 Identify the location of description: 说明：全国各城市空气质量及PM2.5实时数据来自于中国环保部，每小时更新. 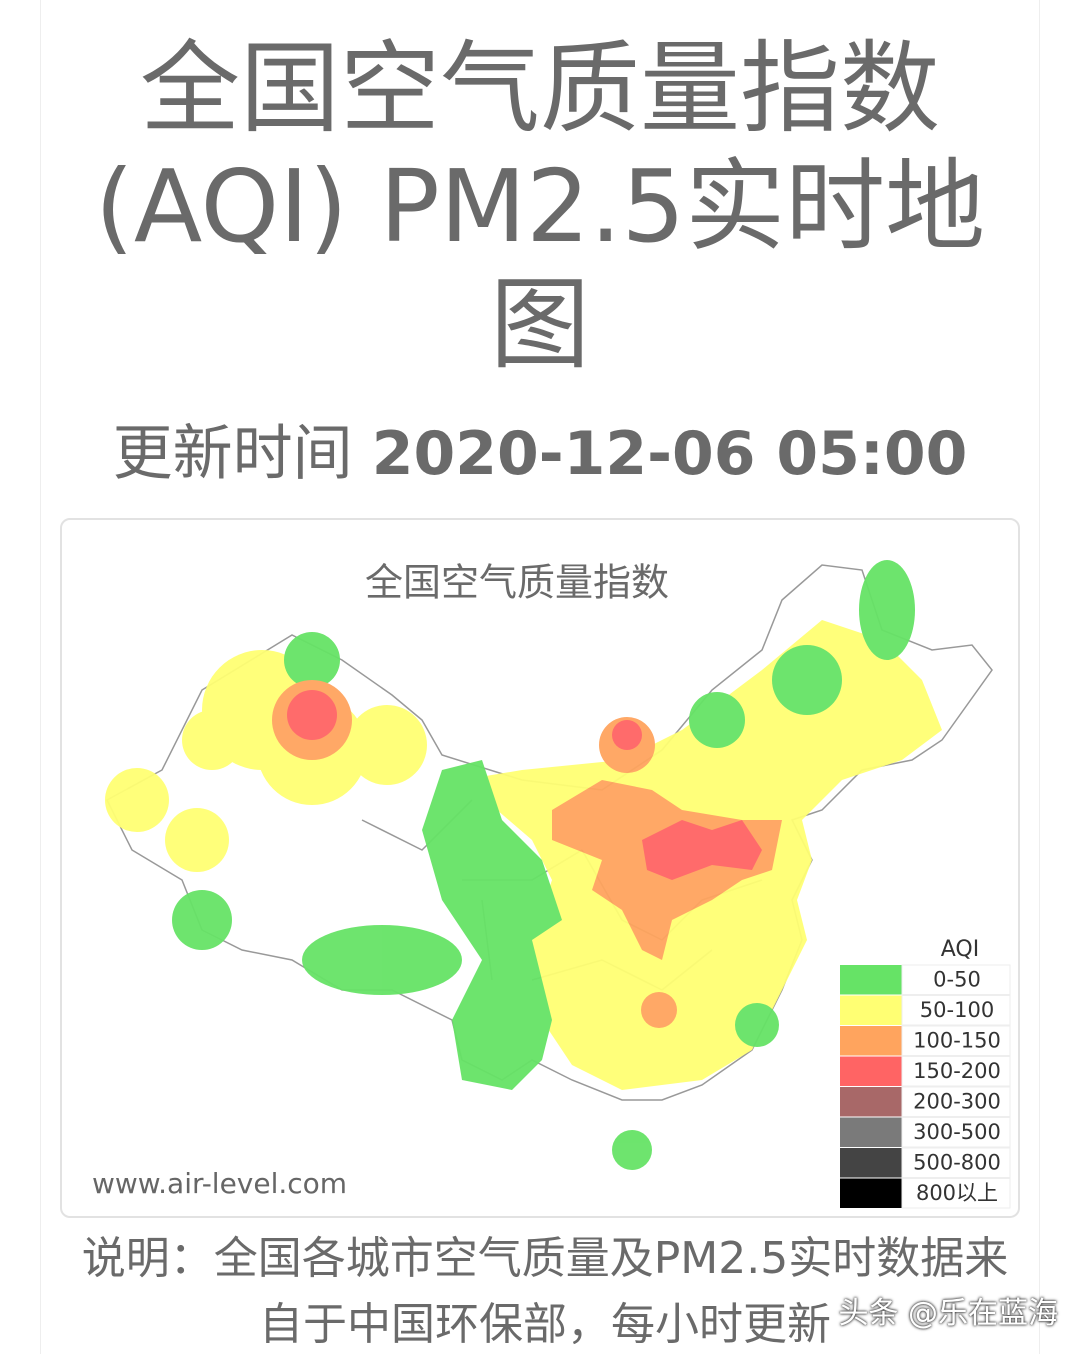
(545, 1291).